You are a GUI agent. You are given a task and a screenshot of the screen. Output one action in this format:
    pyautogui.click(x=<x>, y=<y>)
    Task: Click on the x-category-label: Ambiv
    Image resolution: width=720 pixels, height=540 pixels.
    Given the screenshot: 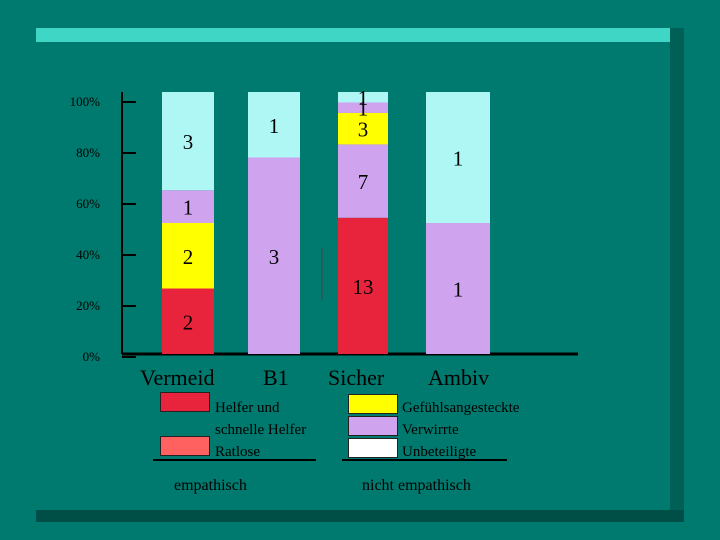 What is the action you would take?
    pyautogui.click(x=458, y=377)
    